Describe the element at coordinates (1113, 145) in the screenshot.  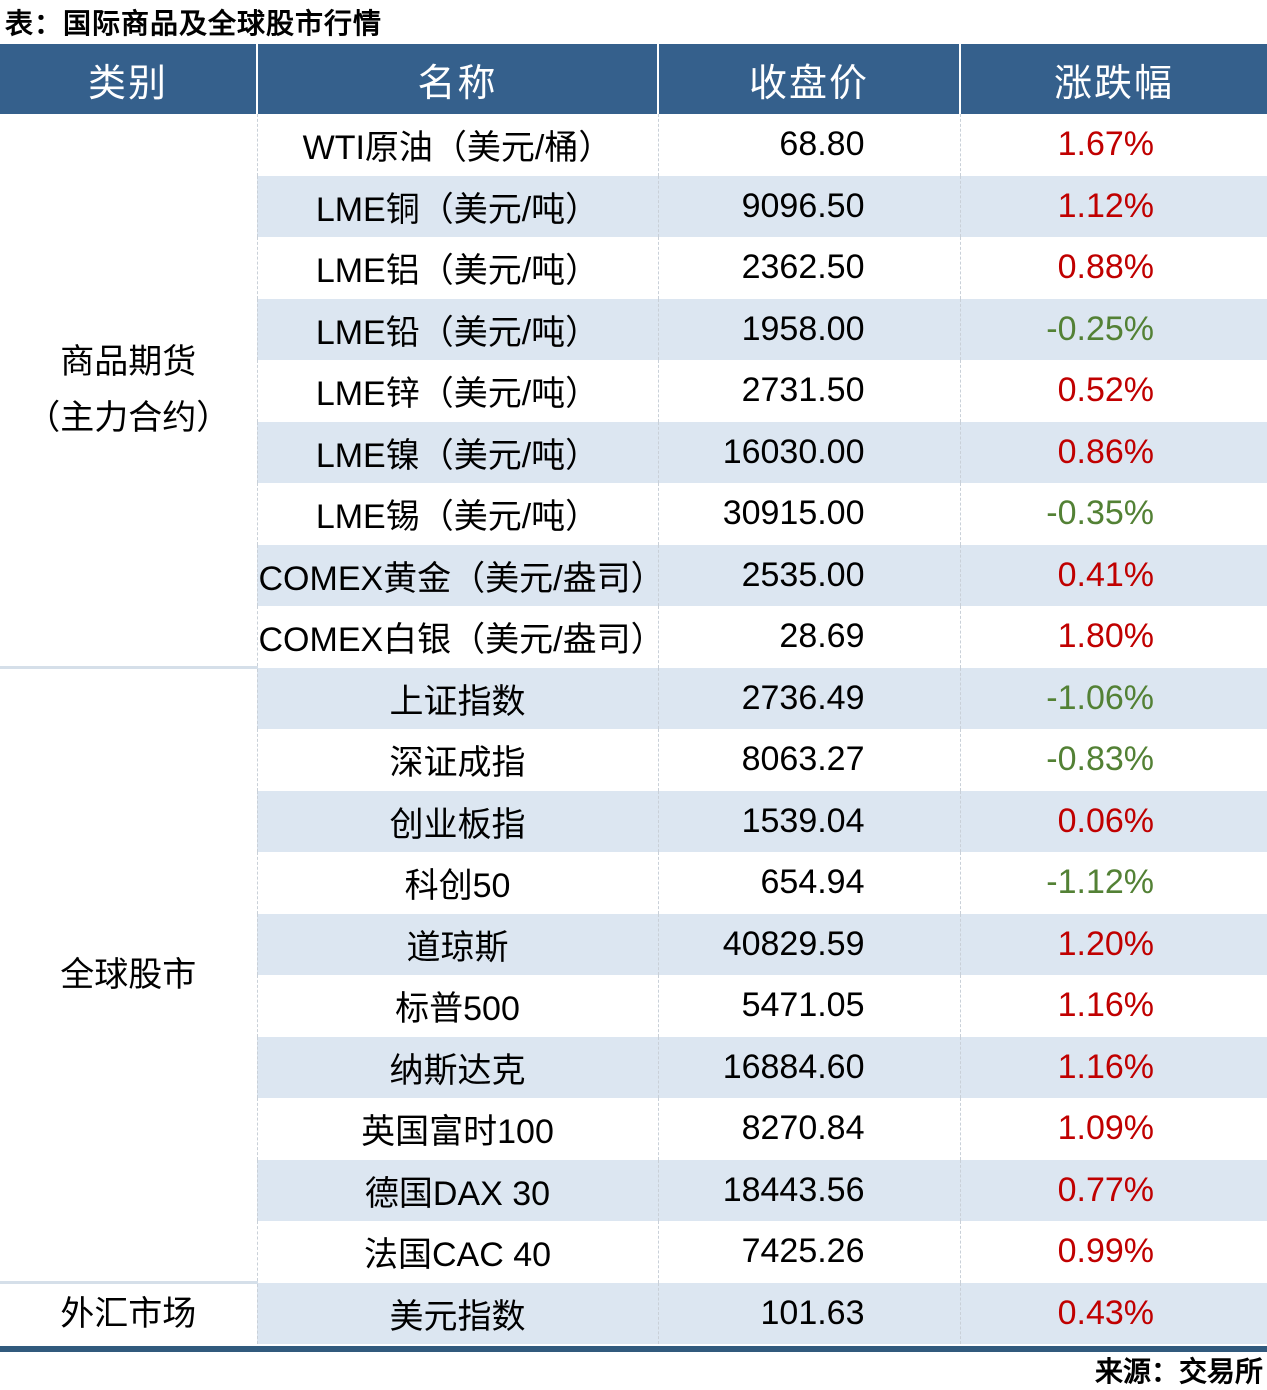
I see `change-cell: 1.67%` at that location.